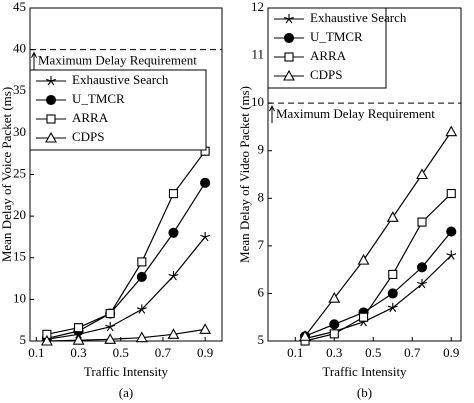 The height and width of the screenshot is (403, 474). I want to click on legend-box, so click(118, 110).